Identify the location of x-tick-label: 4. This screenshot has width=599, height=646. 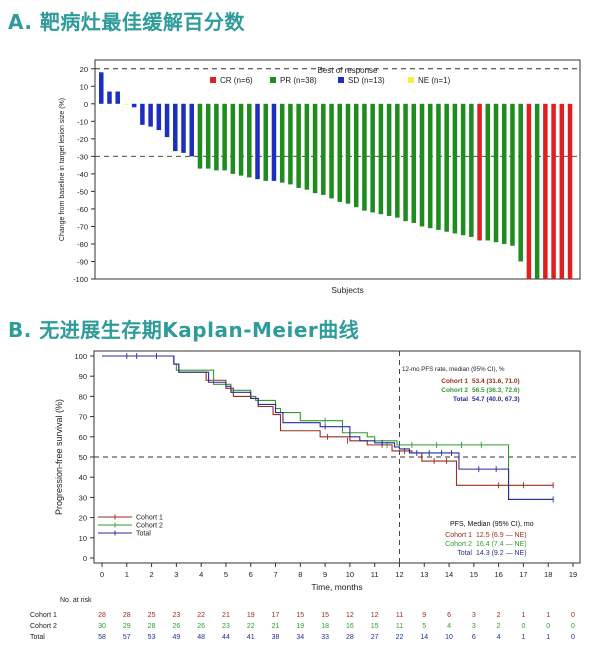
(201, 574).